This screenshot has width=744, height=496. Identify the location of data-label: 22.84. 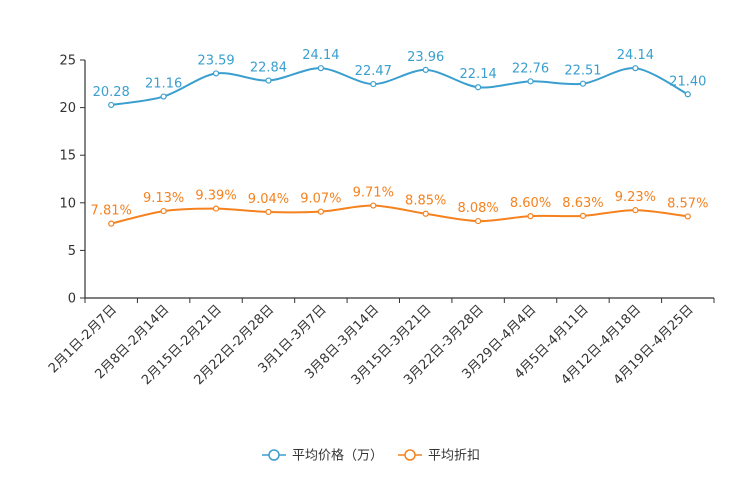
(268, 68).